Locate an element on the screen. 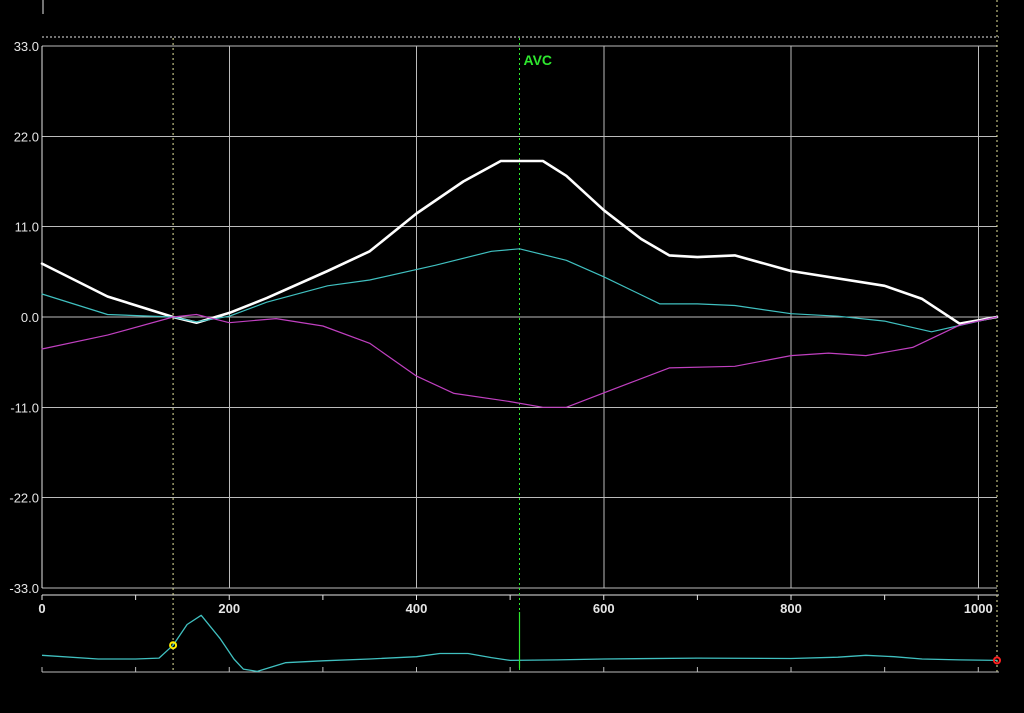 The width and height of the screenshot is (1024, 713). y-tick-label: -22.0 is located at coordinates (24, 498).